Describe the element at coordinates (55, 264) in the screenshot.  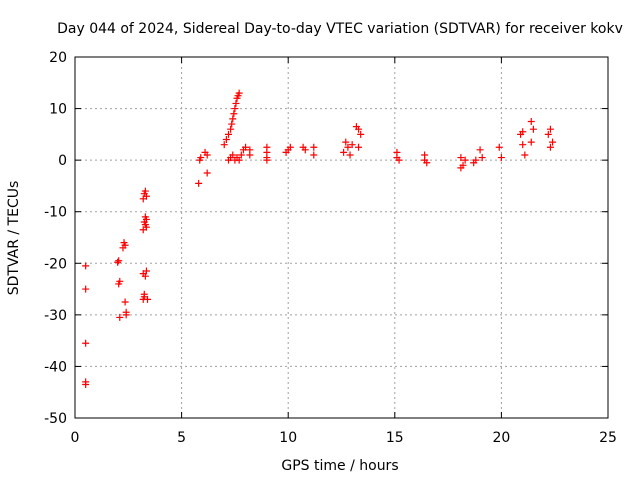
I see `y-tick-label: -20` at that location.